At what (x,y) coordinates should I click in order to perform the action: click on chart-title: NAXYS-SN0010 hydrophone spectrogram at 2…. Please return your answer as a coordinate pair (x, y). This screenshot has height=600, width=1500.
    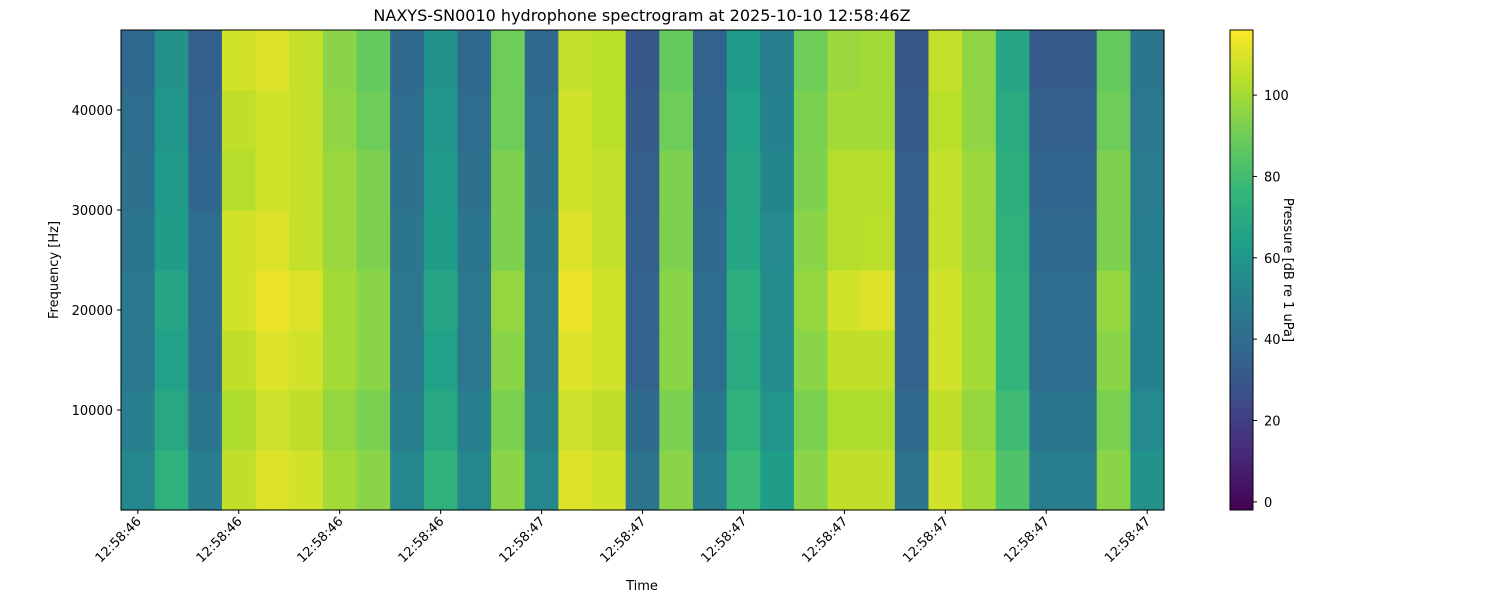
    Looking at the image, I should click on (641, 15).